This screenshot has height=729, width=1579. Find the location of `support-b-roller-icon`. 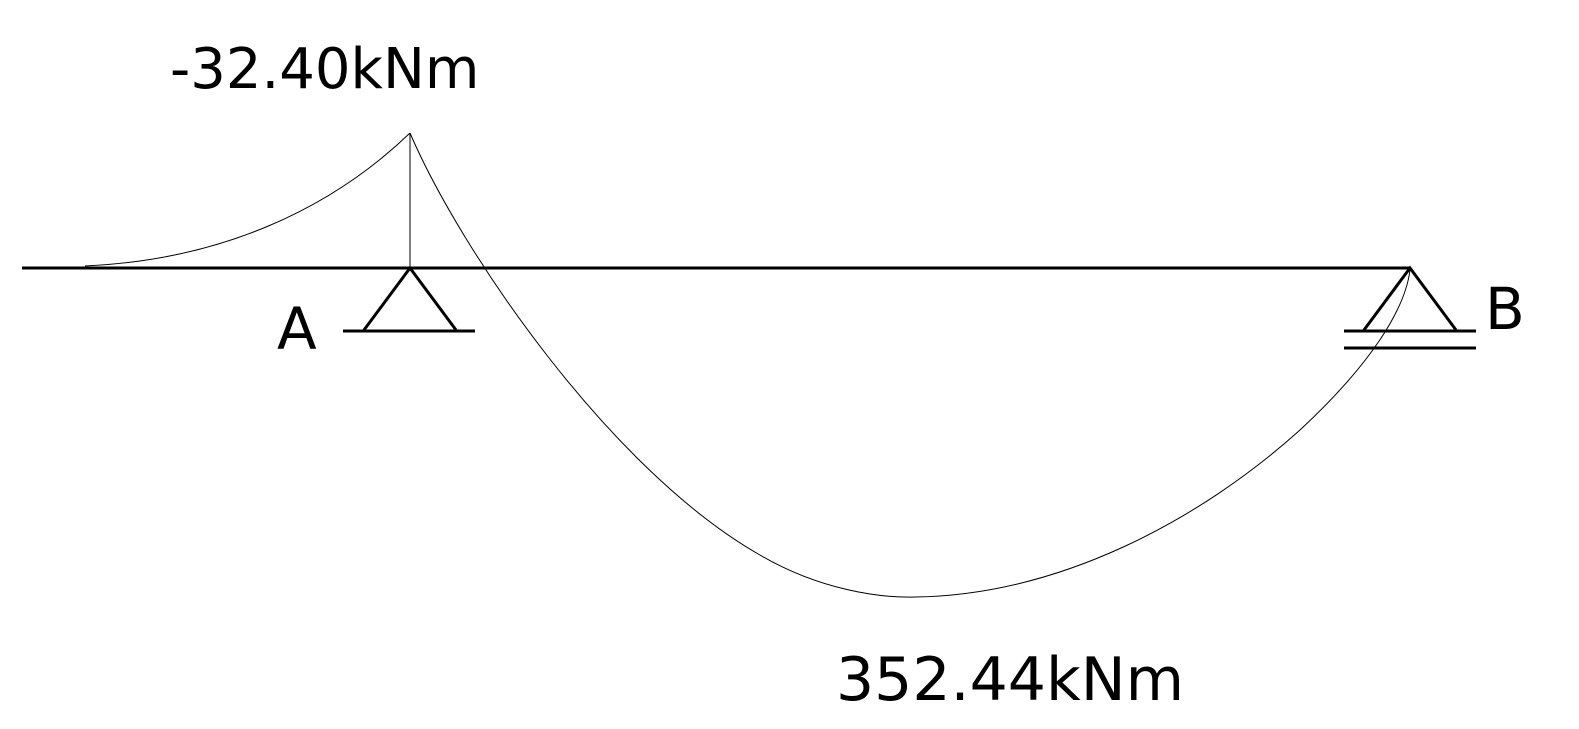

support-b-roller-icon is located at coordinates (1410, 307).